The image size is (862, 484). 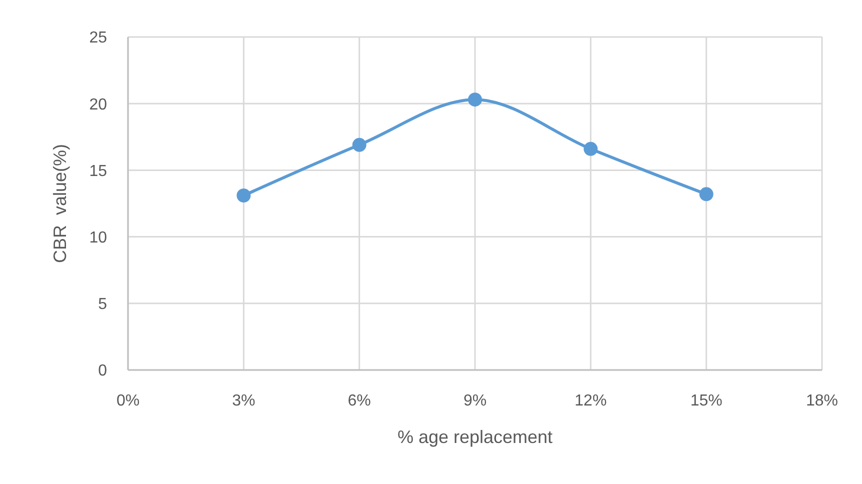 What do you see at coordinates (98, 38) in the screenshot?
I see `y-tick-label: 25` at bounding box center [98, 38].